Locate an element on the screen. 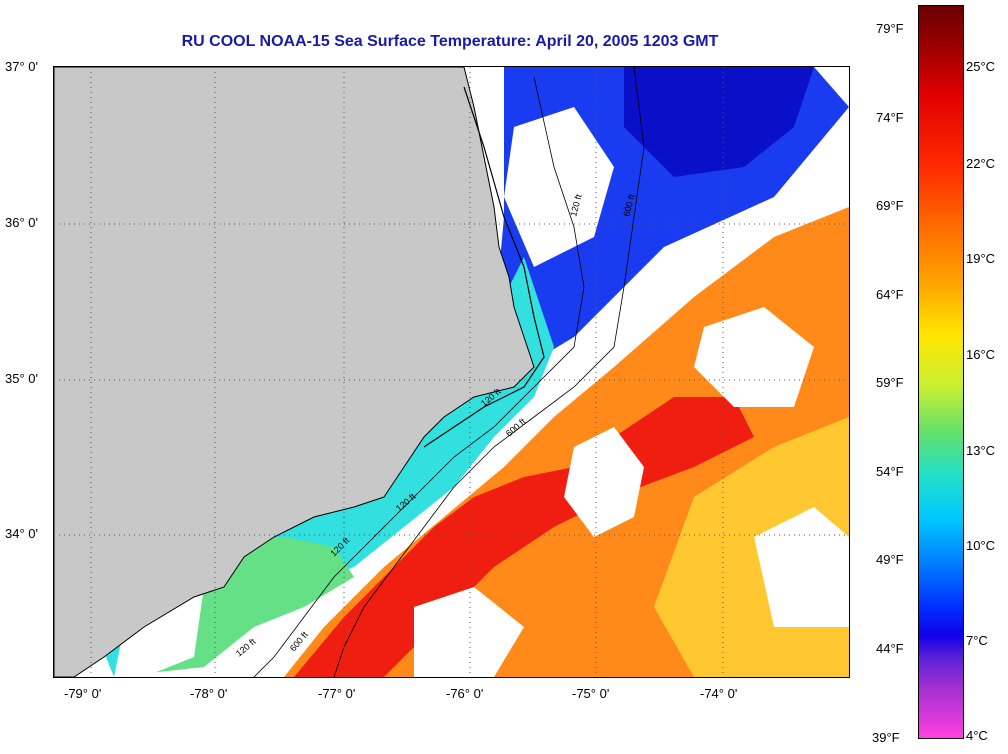 The image size is (1008, 754). colorbar-f-69: 69°F is located at coordinates (890, 205).